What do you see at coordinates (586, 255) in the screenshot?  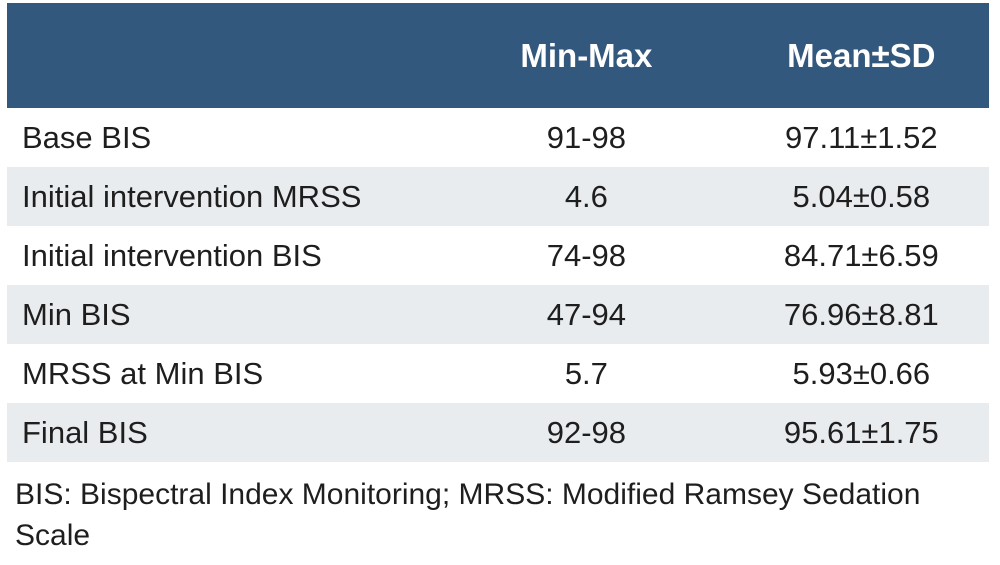 I see `row-min-max: 74-98` at bounding box center [586, 255].